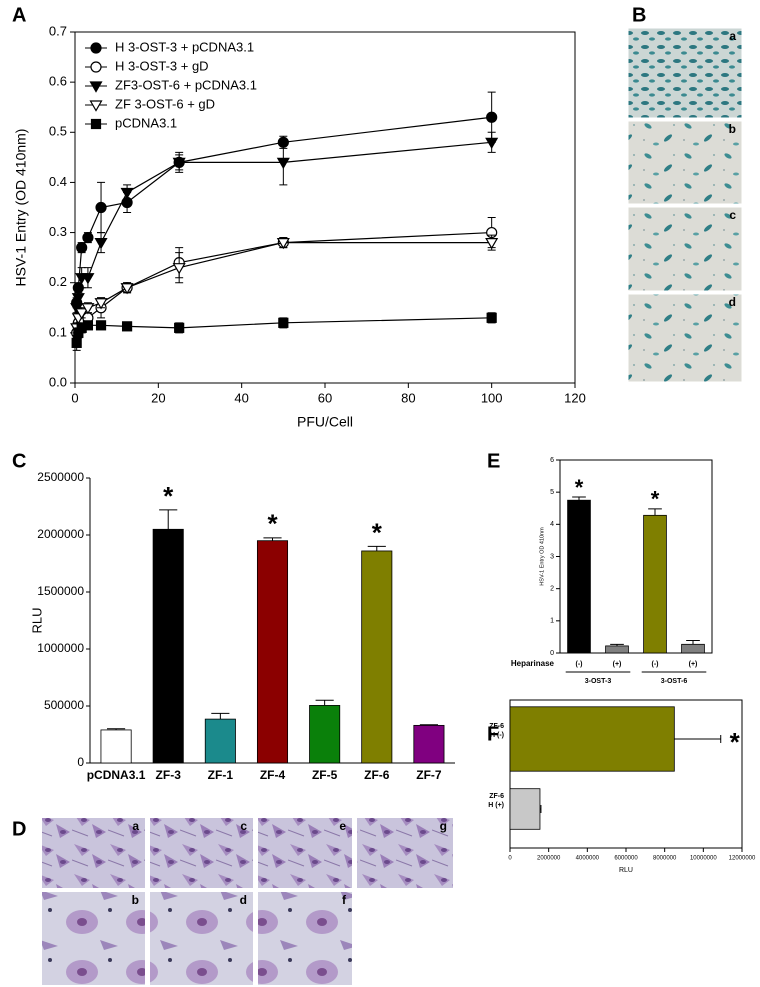 The height and width of the screenshot is (987, 760). What do you see at coordinates (533, 663) in the screenshot?
I see `category-title: Heparinase` at bounding box center [533, 663].